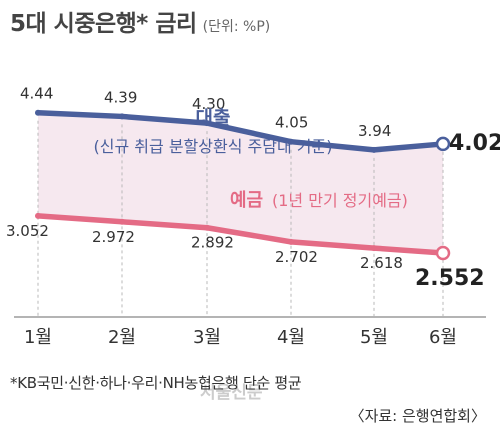  Describe the element at coordinates (381, 263) in the screenshot. I see `deposit-value-label: 2.618` at that location.